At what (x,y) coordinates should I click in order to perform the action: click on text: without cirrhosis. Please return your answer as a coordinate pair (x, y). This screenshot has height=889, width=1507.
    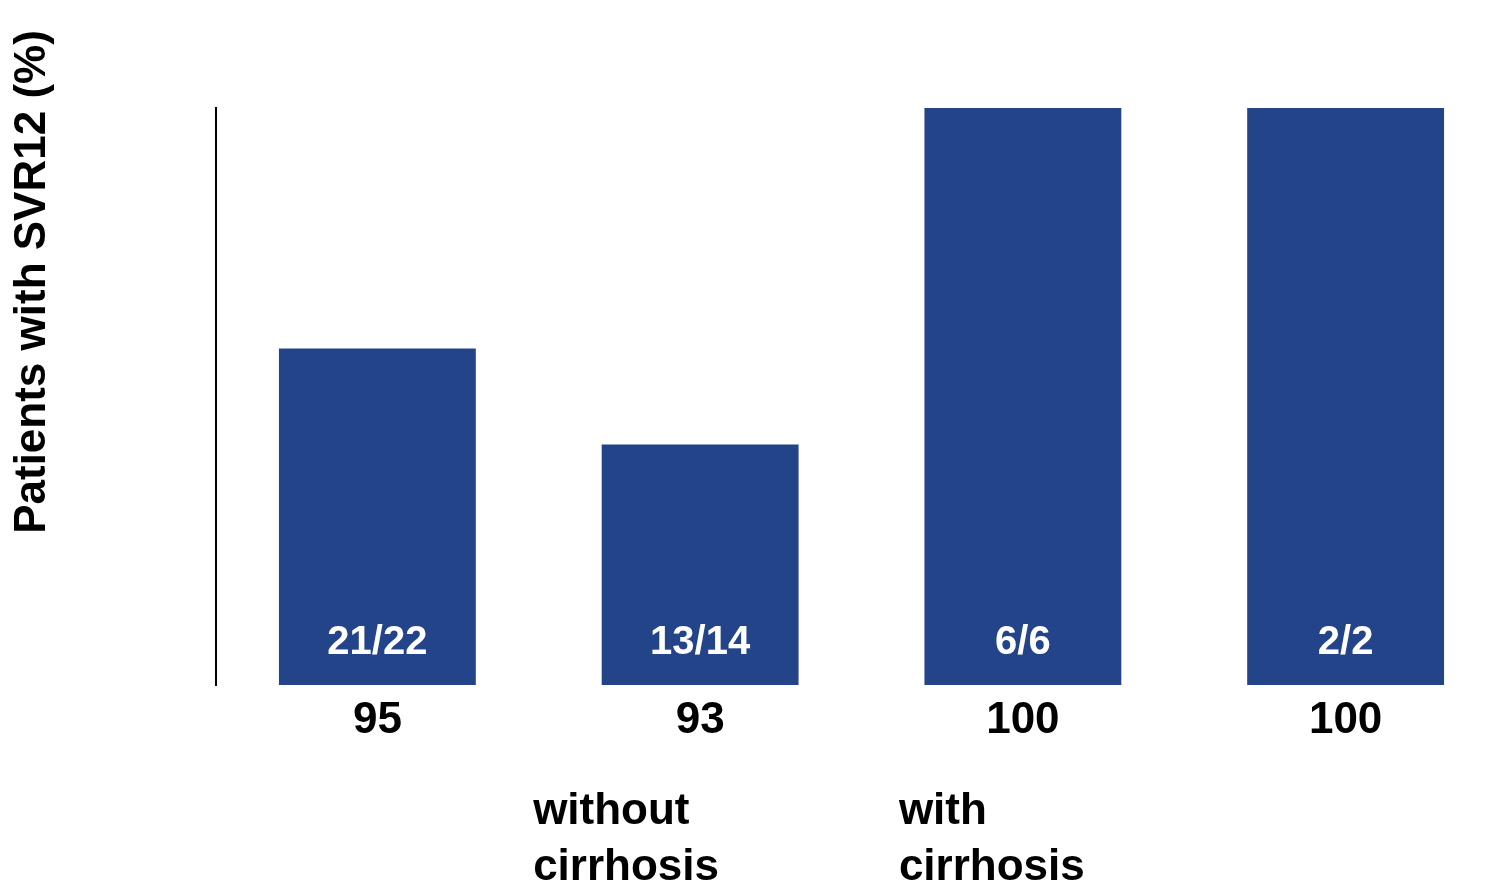
    Looking at the image, I should click on (625, 836).